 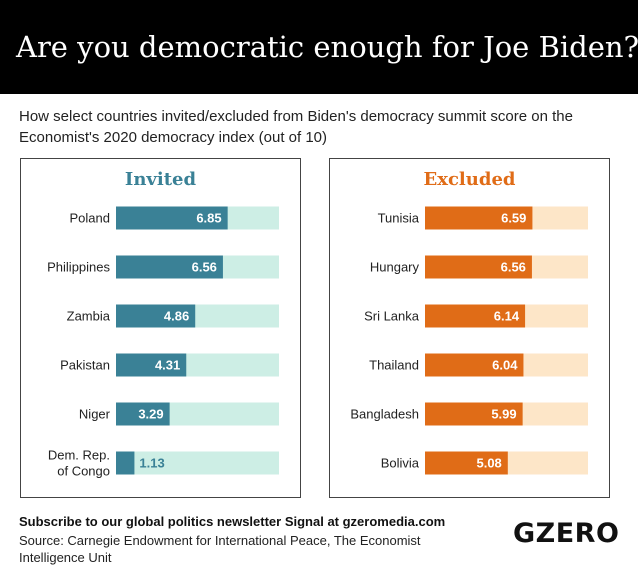 I want to click on invited-value-label: 4.31, so click(x=167, y=365).